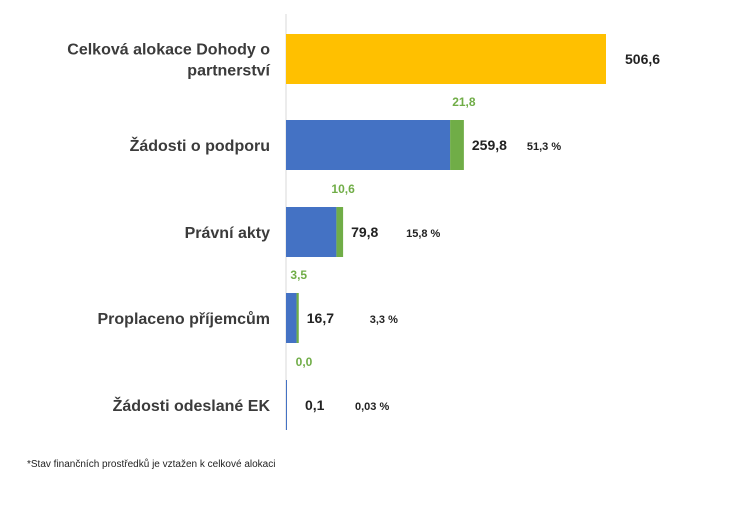 This screenshot has height=511, width=730. What do you see at coordinates (364, 232) in the screenshot?
I see `value-label: 79,8` at bounding box center [364, 232].